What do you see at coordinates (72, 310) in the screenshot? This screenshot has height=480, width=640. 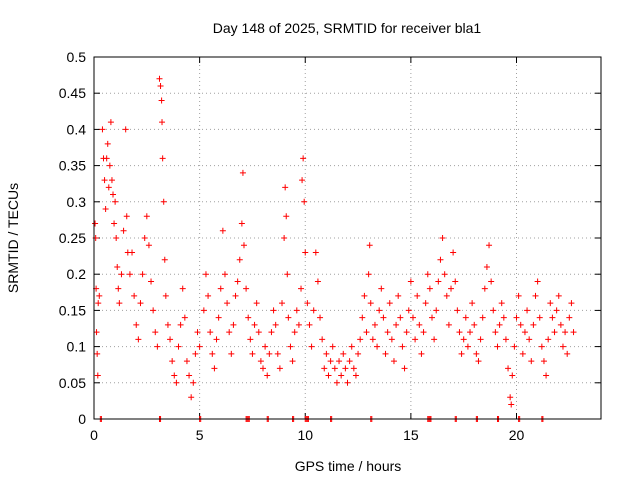 I see `y-tick-label: 0.15` at bounding box center [72, 310].